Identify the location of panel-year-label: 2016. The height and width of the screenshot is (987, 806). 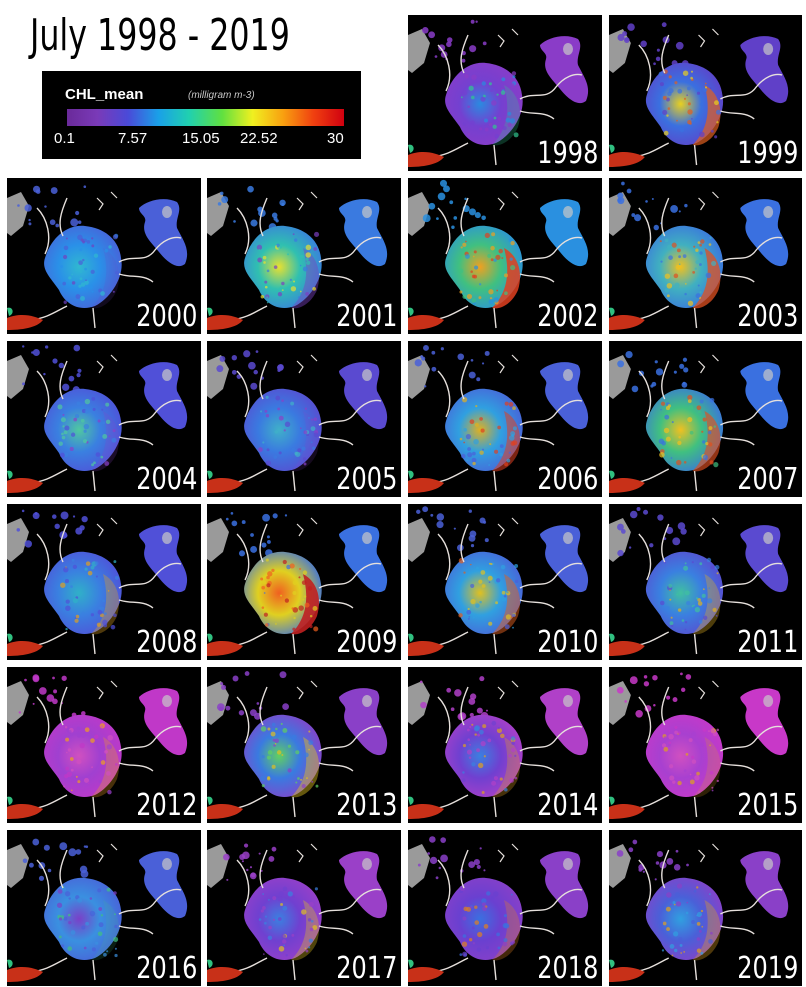
(166, 968).